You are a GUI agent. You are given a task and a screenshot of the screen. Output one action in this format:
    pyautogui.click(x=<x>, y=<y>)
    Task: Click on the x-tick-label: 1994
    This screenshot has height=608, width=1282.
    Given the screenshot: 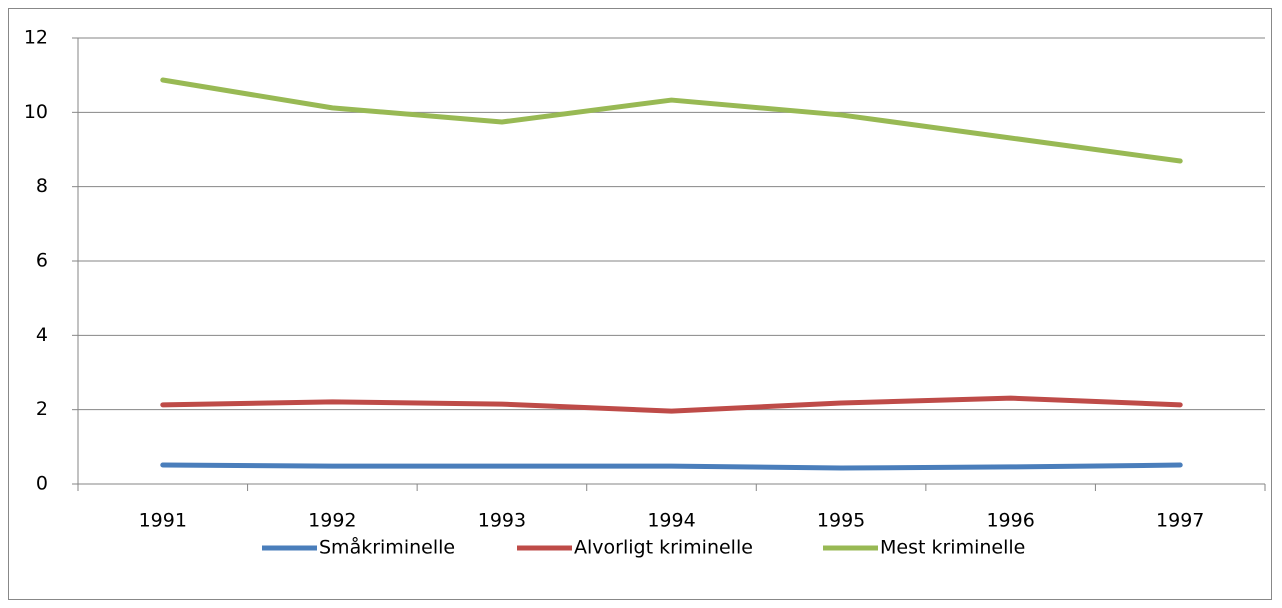 What is the action you would take?
    pyautogui.click(x=671, y=521)
    